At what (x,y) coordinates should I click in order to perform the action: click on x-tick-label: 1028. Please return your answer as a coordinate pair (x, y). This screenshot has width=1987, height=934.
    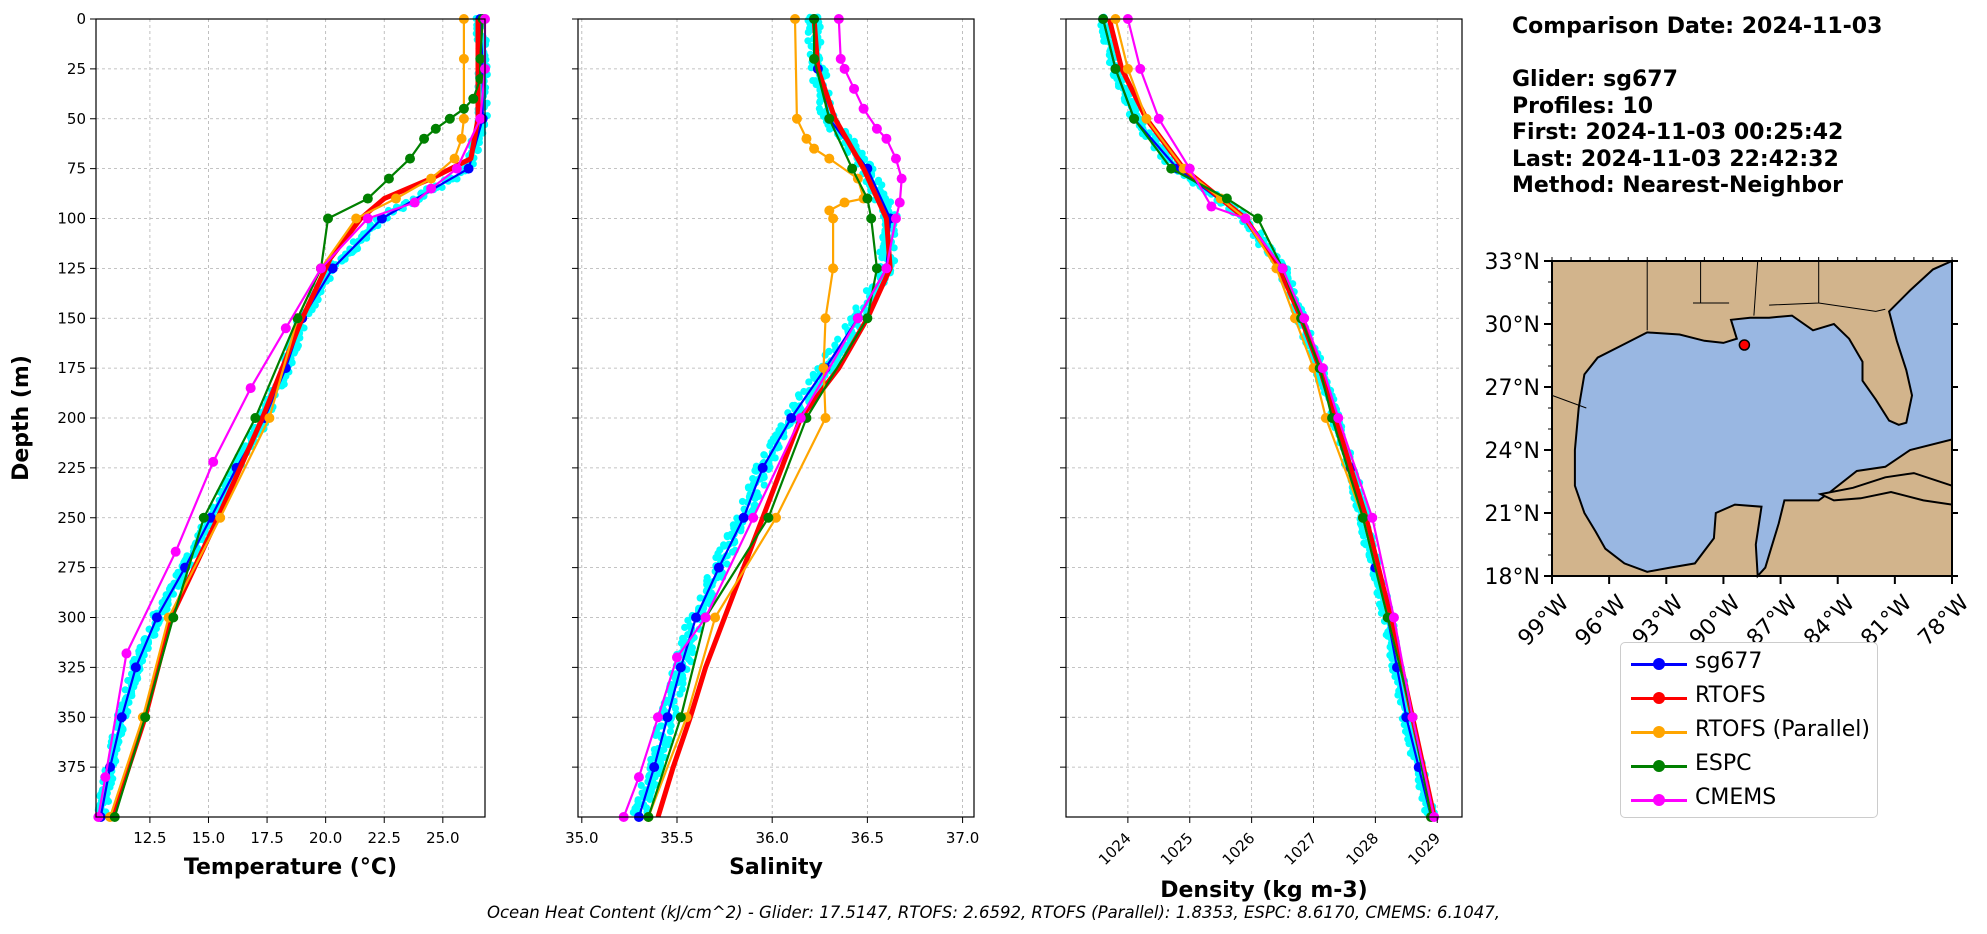
    Looking at the image, I should click on (1362, 849).